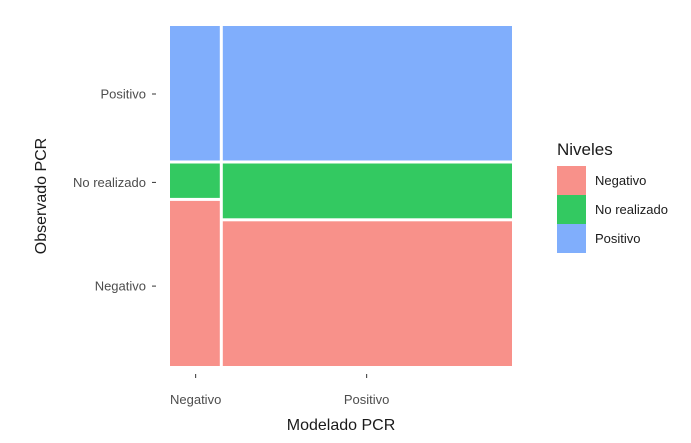 The image size is (691, 443). Describe the element at coordinates (195, 180) in the screenshot. I see `tile-negativo-no-realizado` at that location.